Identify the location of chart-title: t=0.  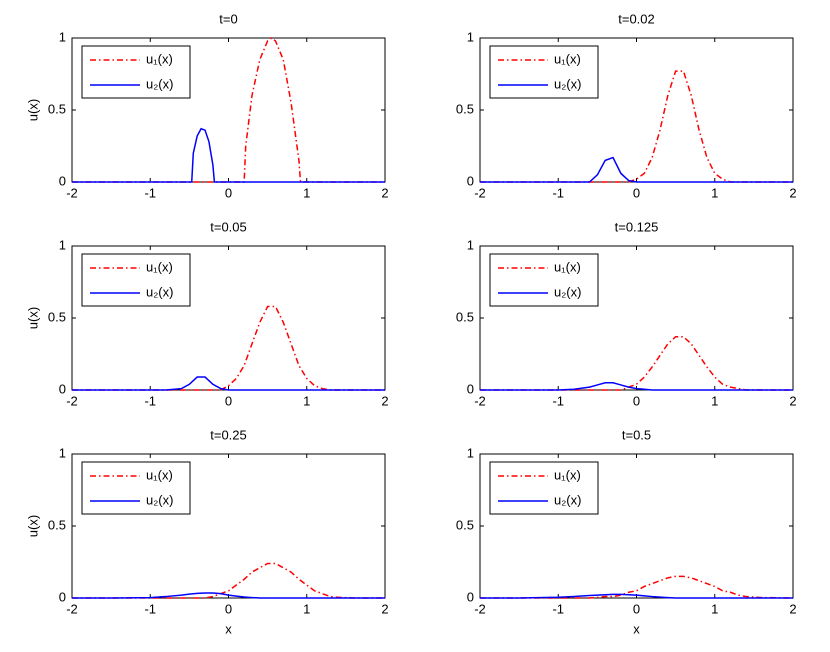
(228, 18).